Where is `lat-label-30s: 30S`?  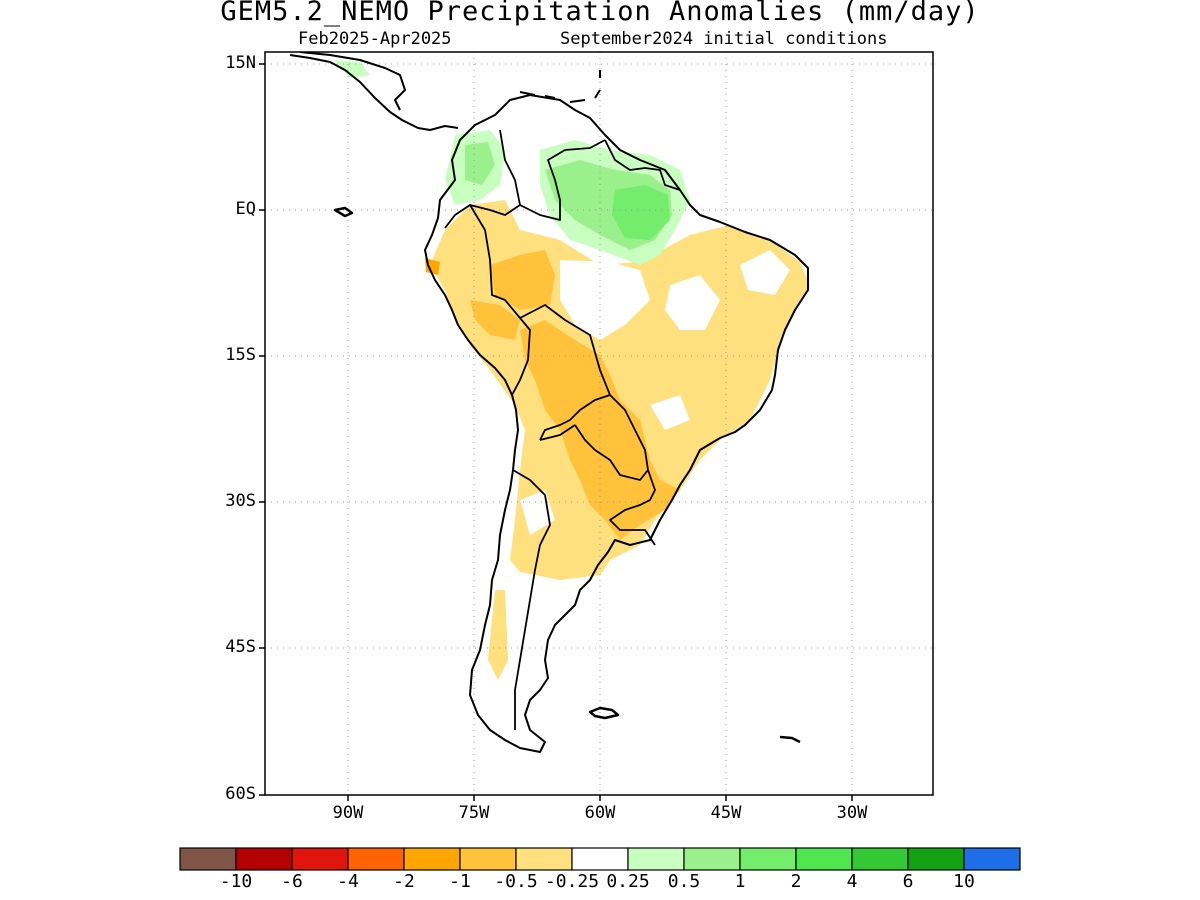
lat-label-30s: 30S is located at coordinates (240, 501).